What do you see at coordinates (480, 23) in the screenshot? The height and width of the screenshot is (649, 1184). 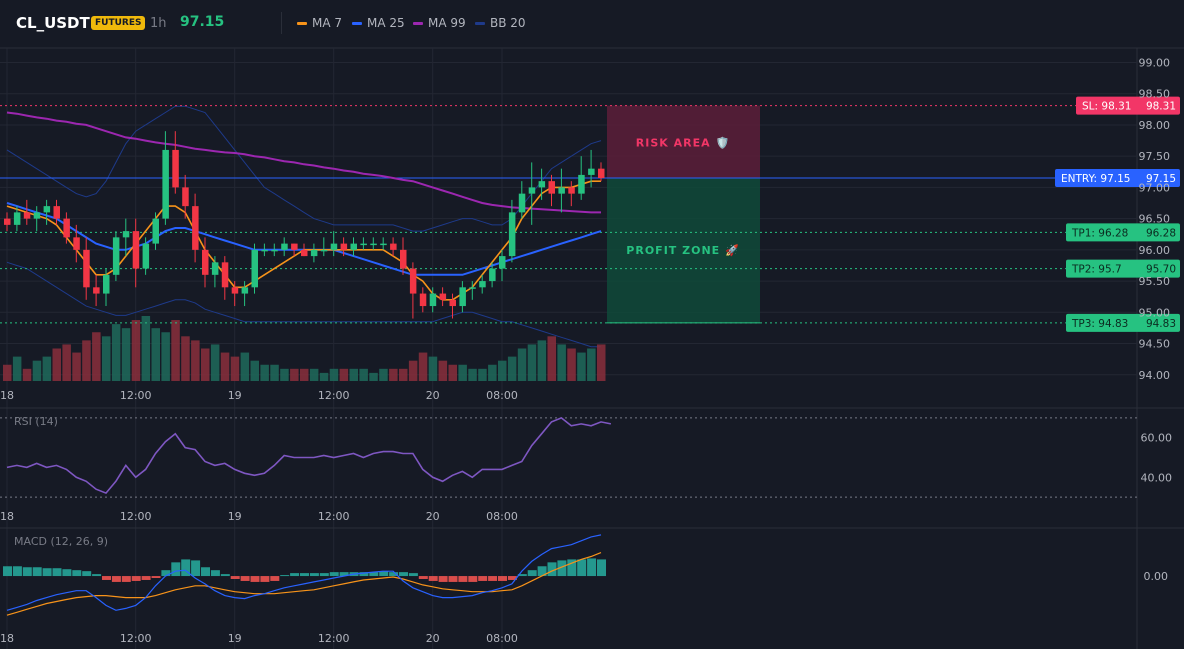 I see `legend-bb20-swatch` at bounding box center [480, 23].